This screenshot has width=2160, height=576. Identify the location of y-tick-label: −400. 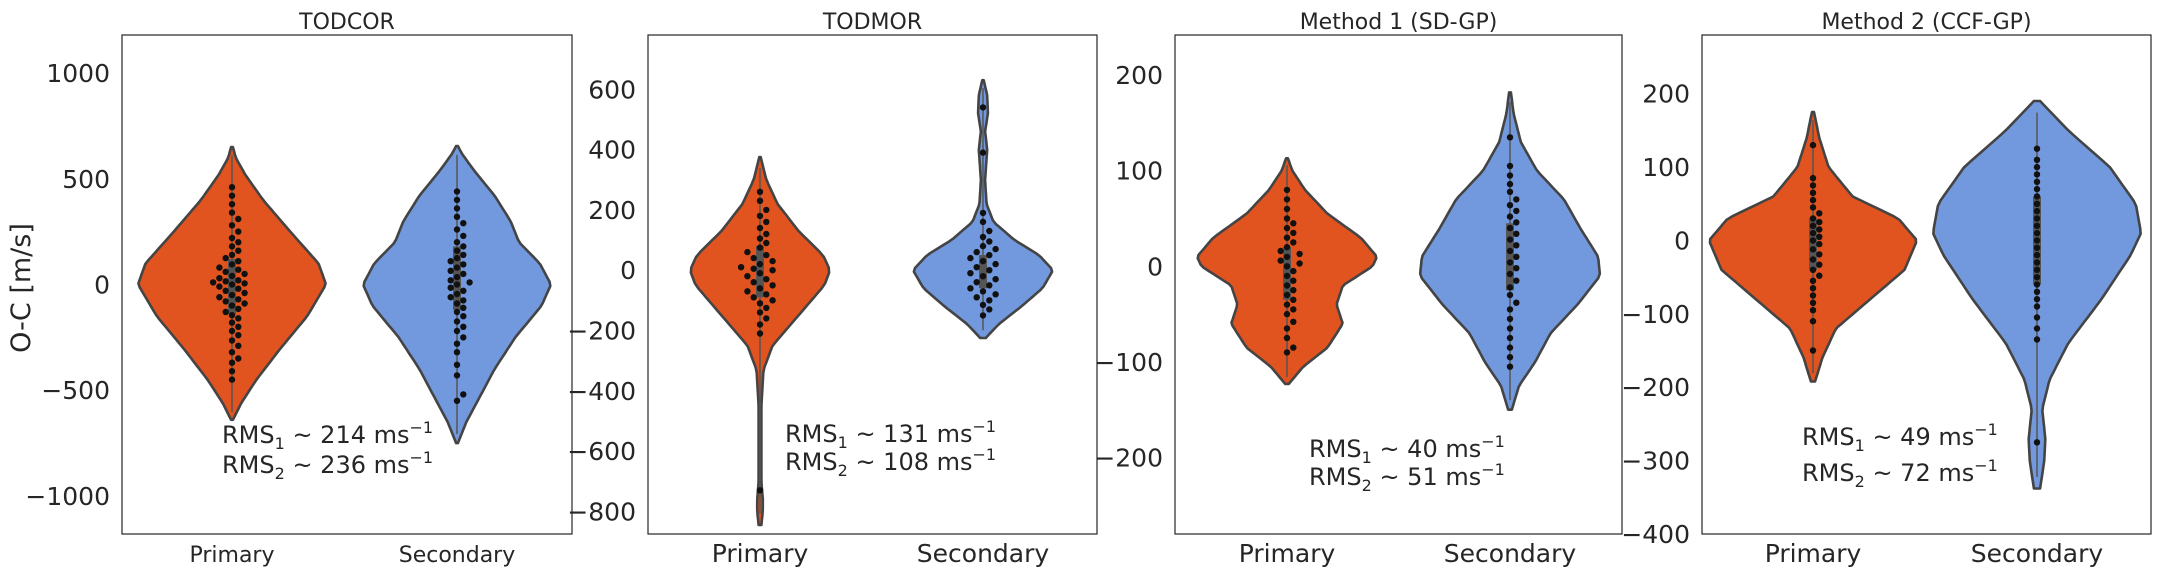
(601, 391).